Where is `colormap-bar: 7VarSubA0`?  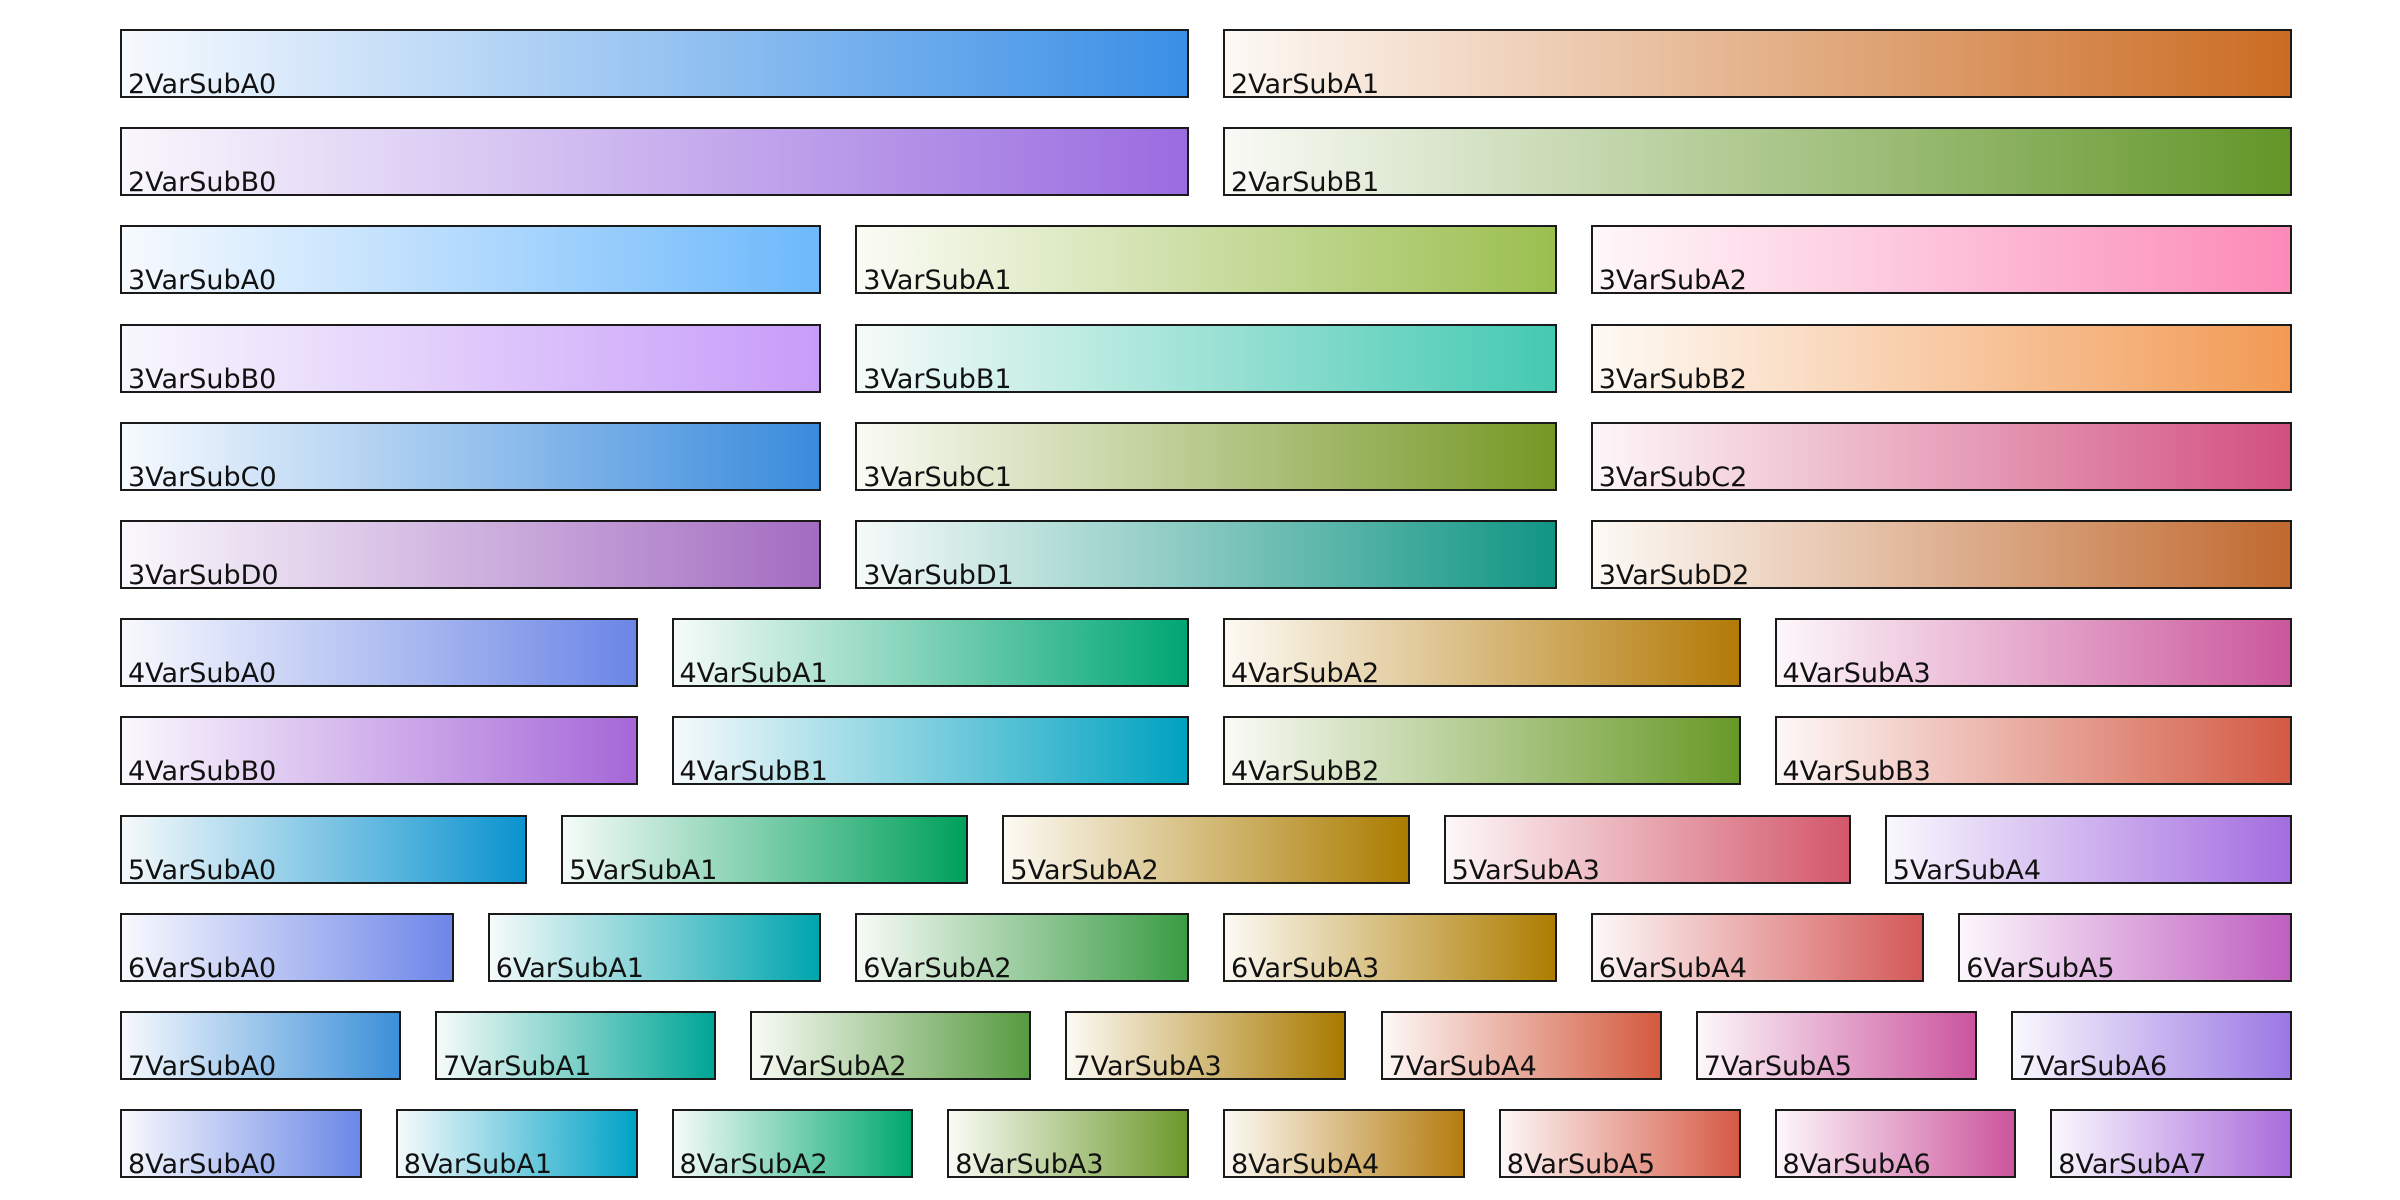
colormap-bar: 7VarSubA0 is located at coordinates (261, 1046).